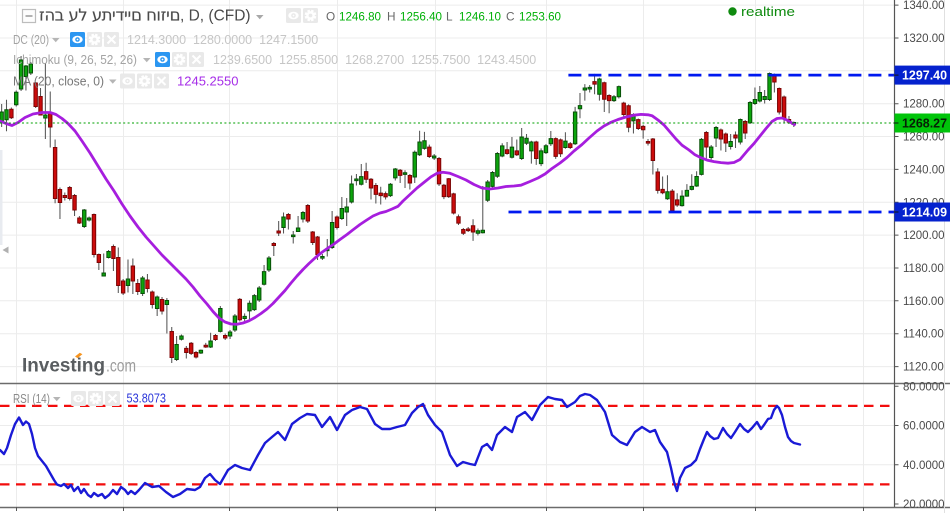  I want to click on svg-text: 1200.00, so click(924, 236).